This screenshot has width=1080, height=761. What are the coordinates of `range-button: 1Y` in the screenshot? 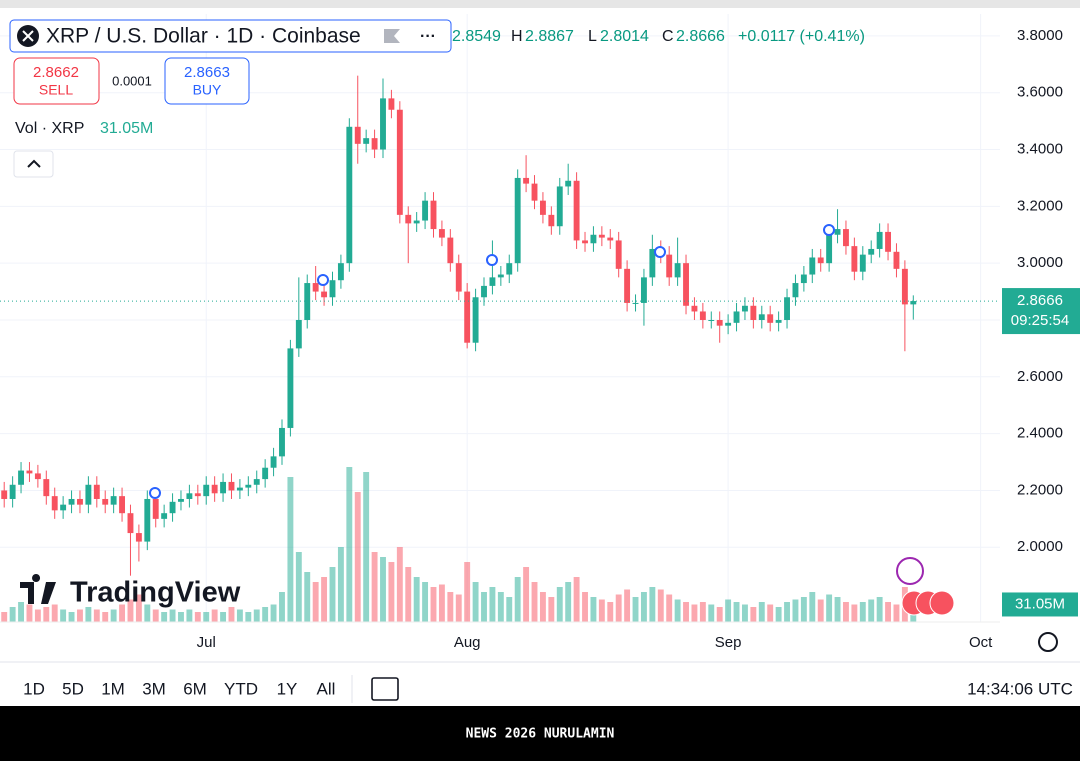 It's located at (287, 688).